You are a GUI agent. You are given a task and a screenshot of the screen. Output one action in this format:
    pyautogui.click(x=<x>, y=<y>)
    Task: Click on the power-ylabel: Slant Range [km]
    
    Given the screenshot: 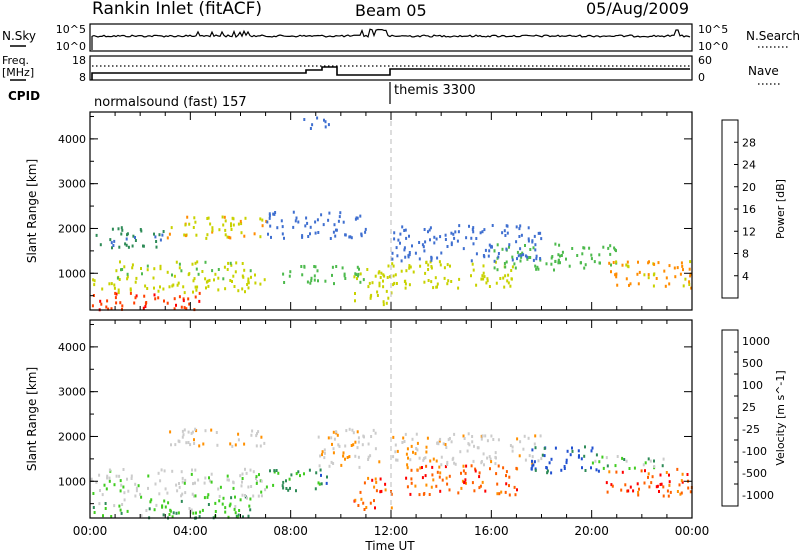 What is the action you would take?
    pyautogui.click(x=32, y=211)
    